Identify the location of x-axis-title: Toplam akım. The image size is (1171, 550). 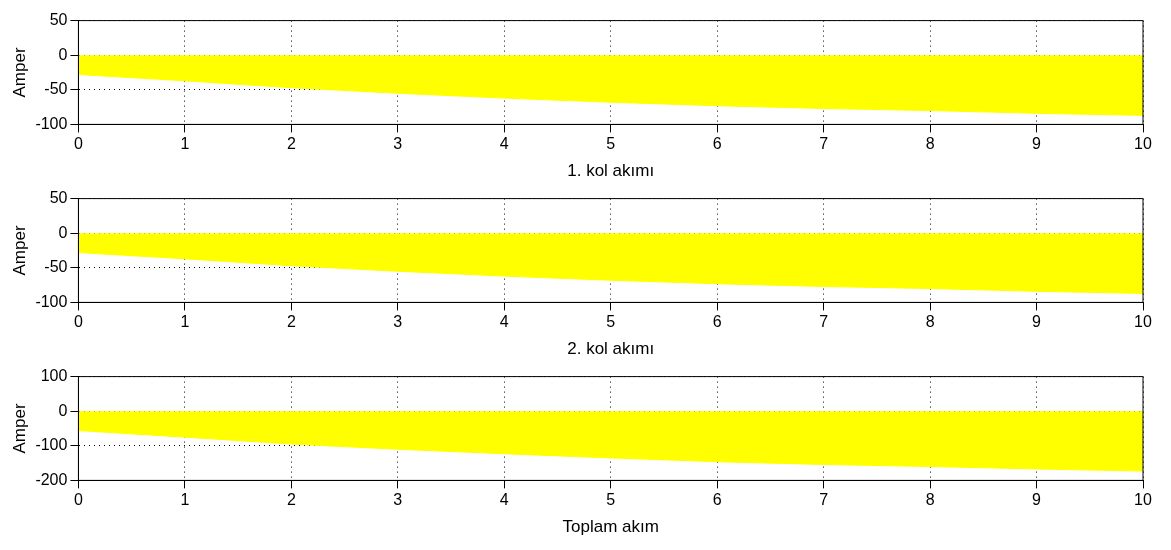
(610, 527).